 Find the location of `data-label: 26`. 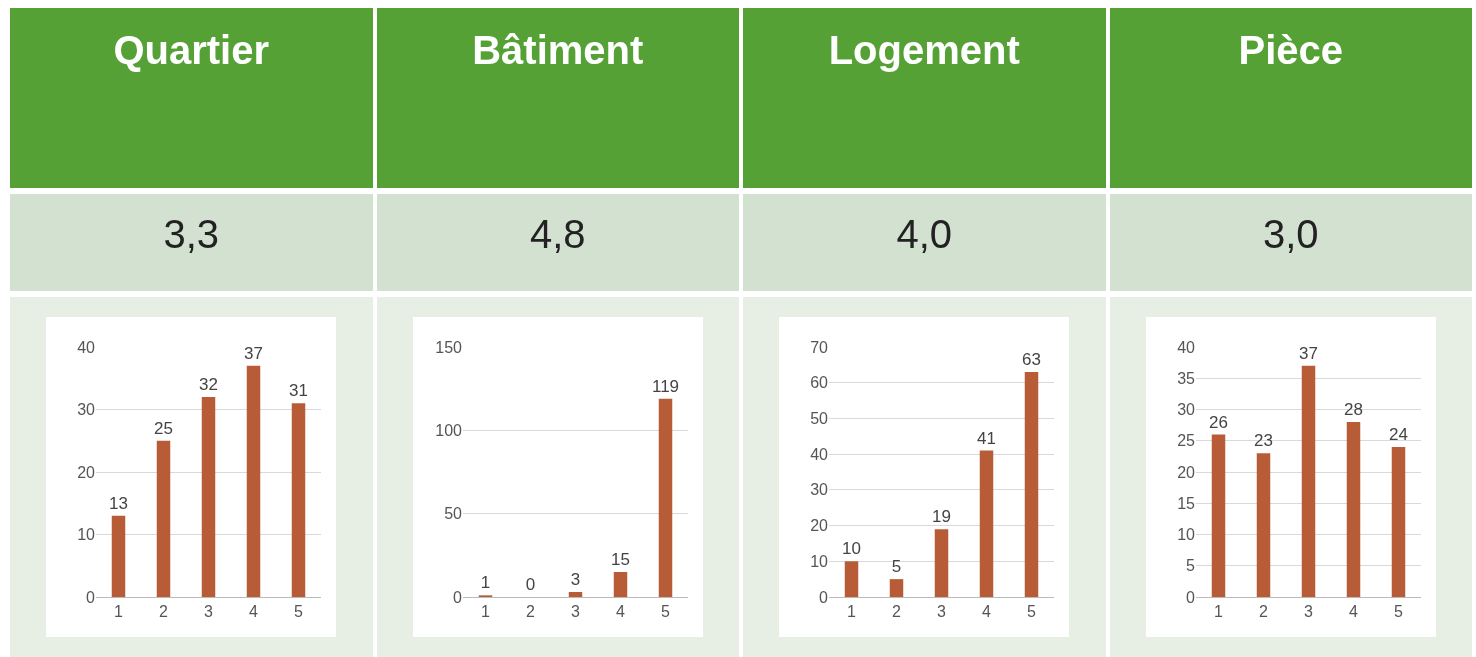

data-label: 26 is located at coordinates (1218, 422).